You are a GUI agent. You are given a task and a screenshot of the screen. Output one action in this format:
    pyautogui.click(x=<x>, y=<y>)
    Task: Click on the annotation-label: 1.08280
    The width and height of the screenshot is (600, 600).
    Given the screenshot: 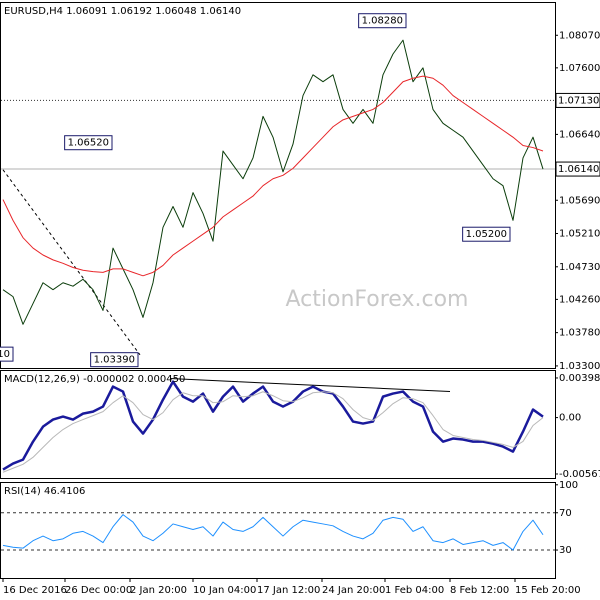 What is the action you would take?
    pyautogui.click(x=382, y=21)
    